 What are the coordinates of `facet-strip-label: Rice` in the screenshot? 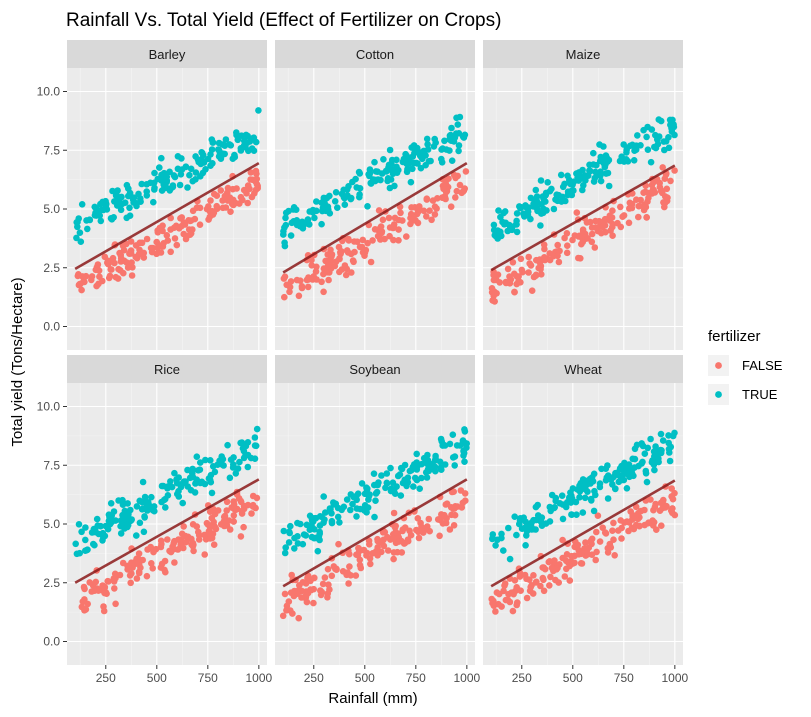 It's located at (167, 369).